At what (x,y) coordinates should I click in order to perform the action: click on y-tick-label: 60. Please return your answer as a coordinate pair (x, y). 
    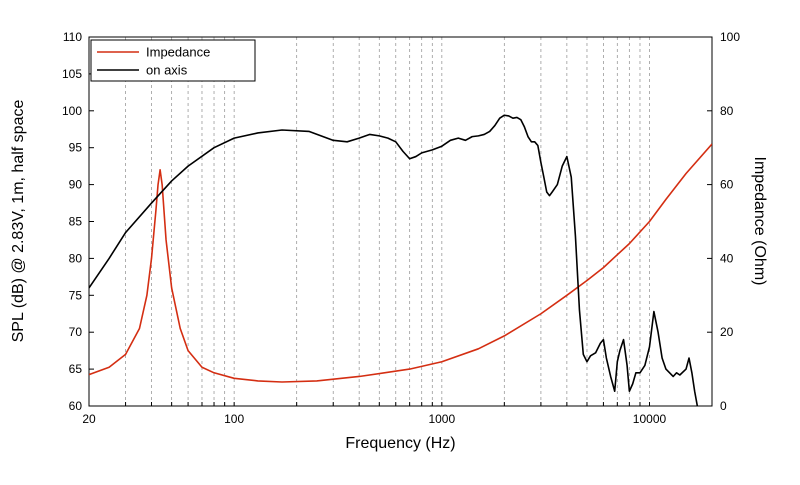
    Looking at the image, I should click on (76, 406).